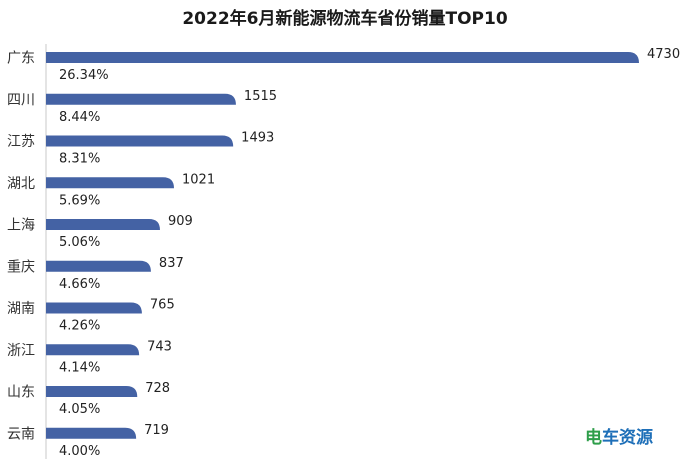 The image size is (690, 459). Describe the element at coordinates (79, 367) in the screenshot. I see `percentage-label: 4.14%` at that location.